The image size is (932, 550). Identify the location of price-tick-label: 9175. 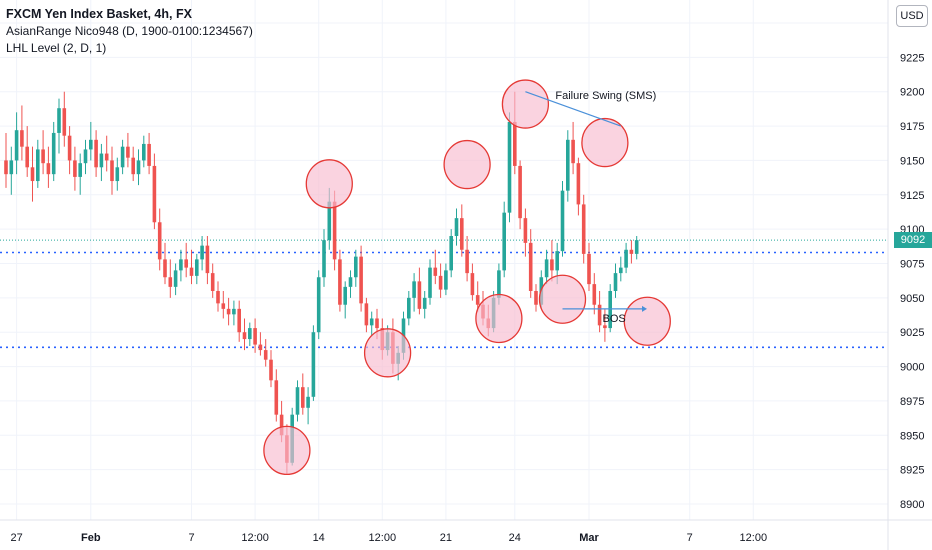
(912, 127).